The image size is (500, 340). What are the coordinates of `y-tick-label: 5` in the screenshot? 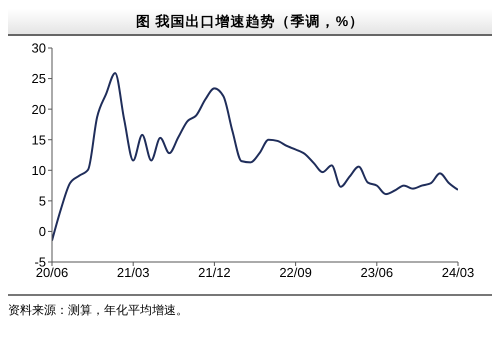 It's located at (42, 200).